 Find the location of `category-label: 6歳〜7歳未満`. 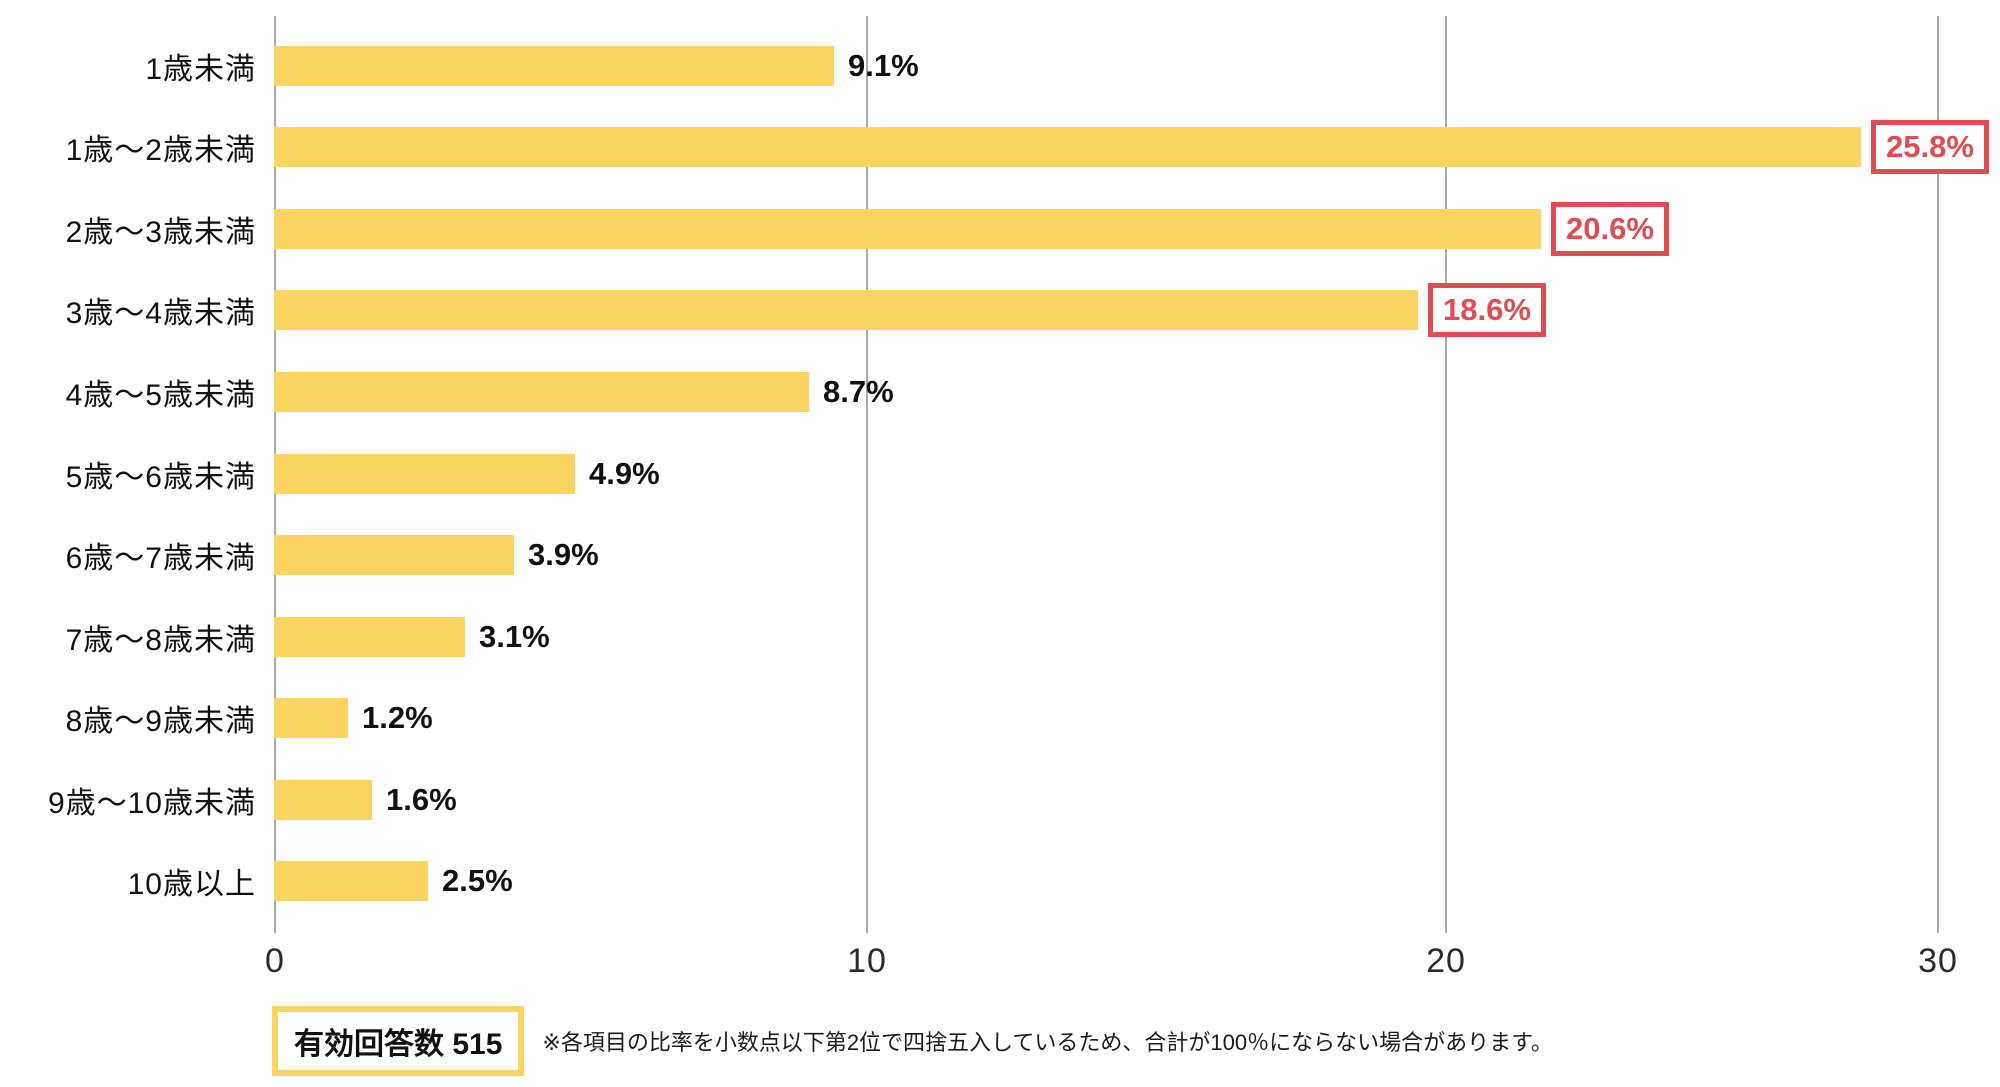

category-label: 6歳〜7歳未満 is located at coordinates (160, 559).